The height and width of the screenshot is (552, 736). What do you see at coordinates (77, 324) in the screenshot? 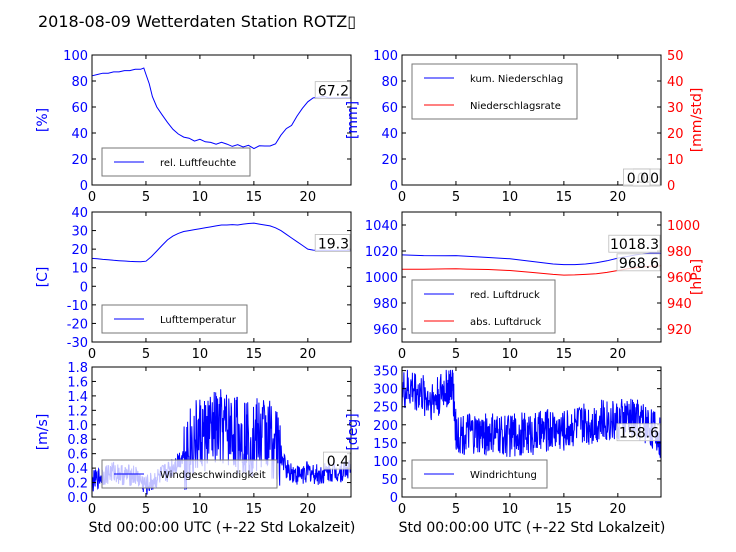
I see `y-tick-label: -20` at bounding box center [77, 324].